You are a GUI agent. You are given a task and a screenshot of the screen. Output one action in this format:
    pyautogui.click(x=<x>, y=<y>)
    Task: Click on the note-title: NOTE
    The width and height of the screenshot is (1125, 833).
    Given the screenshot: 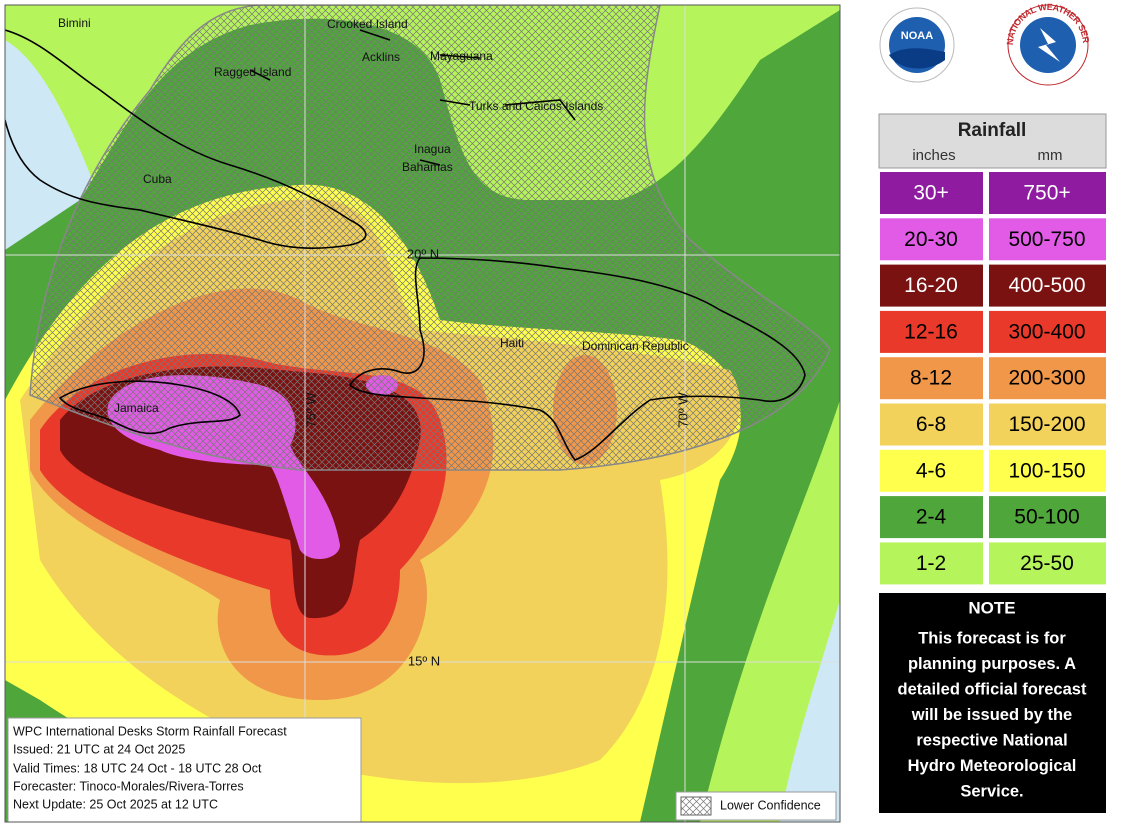 What is the action you would take?
    pyautogui.click(x=991, y=607)
    